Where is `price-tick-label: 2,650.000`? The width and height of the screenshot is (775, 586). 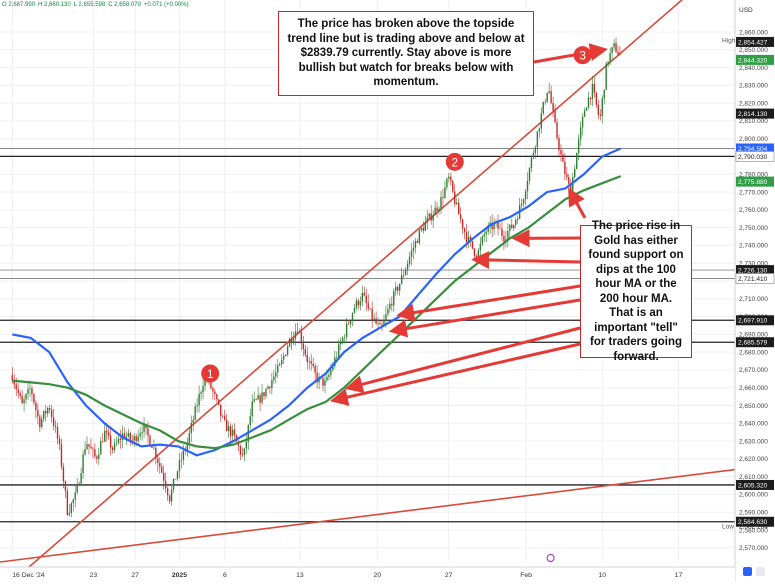 price-tick-label: 2,650.000 is located at coordinates (753, 406).